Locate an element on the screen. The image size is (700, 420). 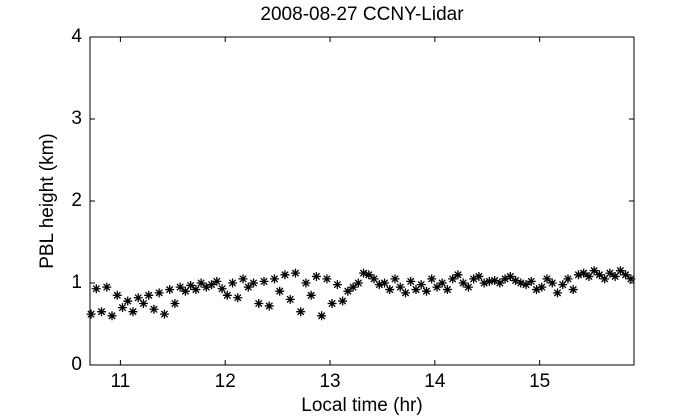
y-tick-label: 0 is located at coordinates (76, 364).